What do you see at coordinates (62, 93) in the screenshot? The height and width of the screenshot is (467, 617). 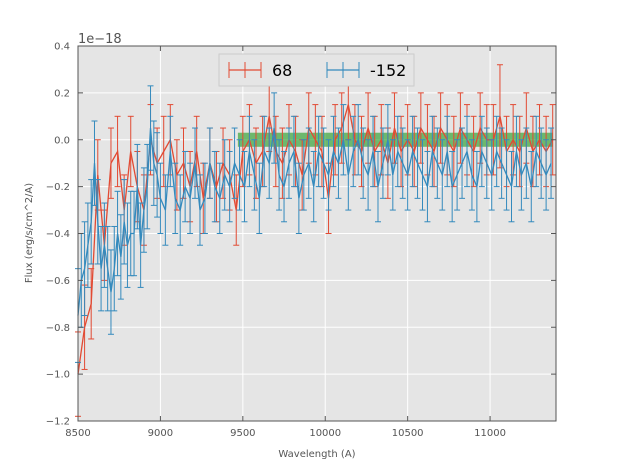 I see `y-tick-label: 0.2` at bounding box center [62, 93].